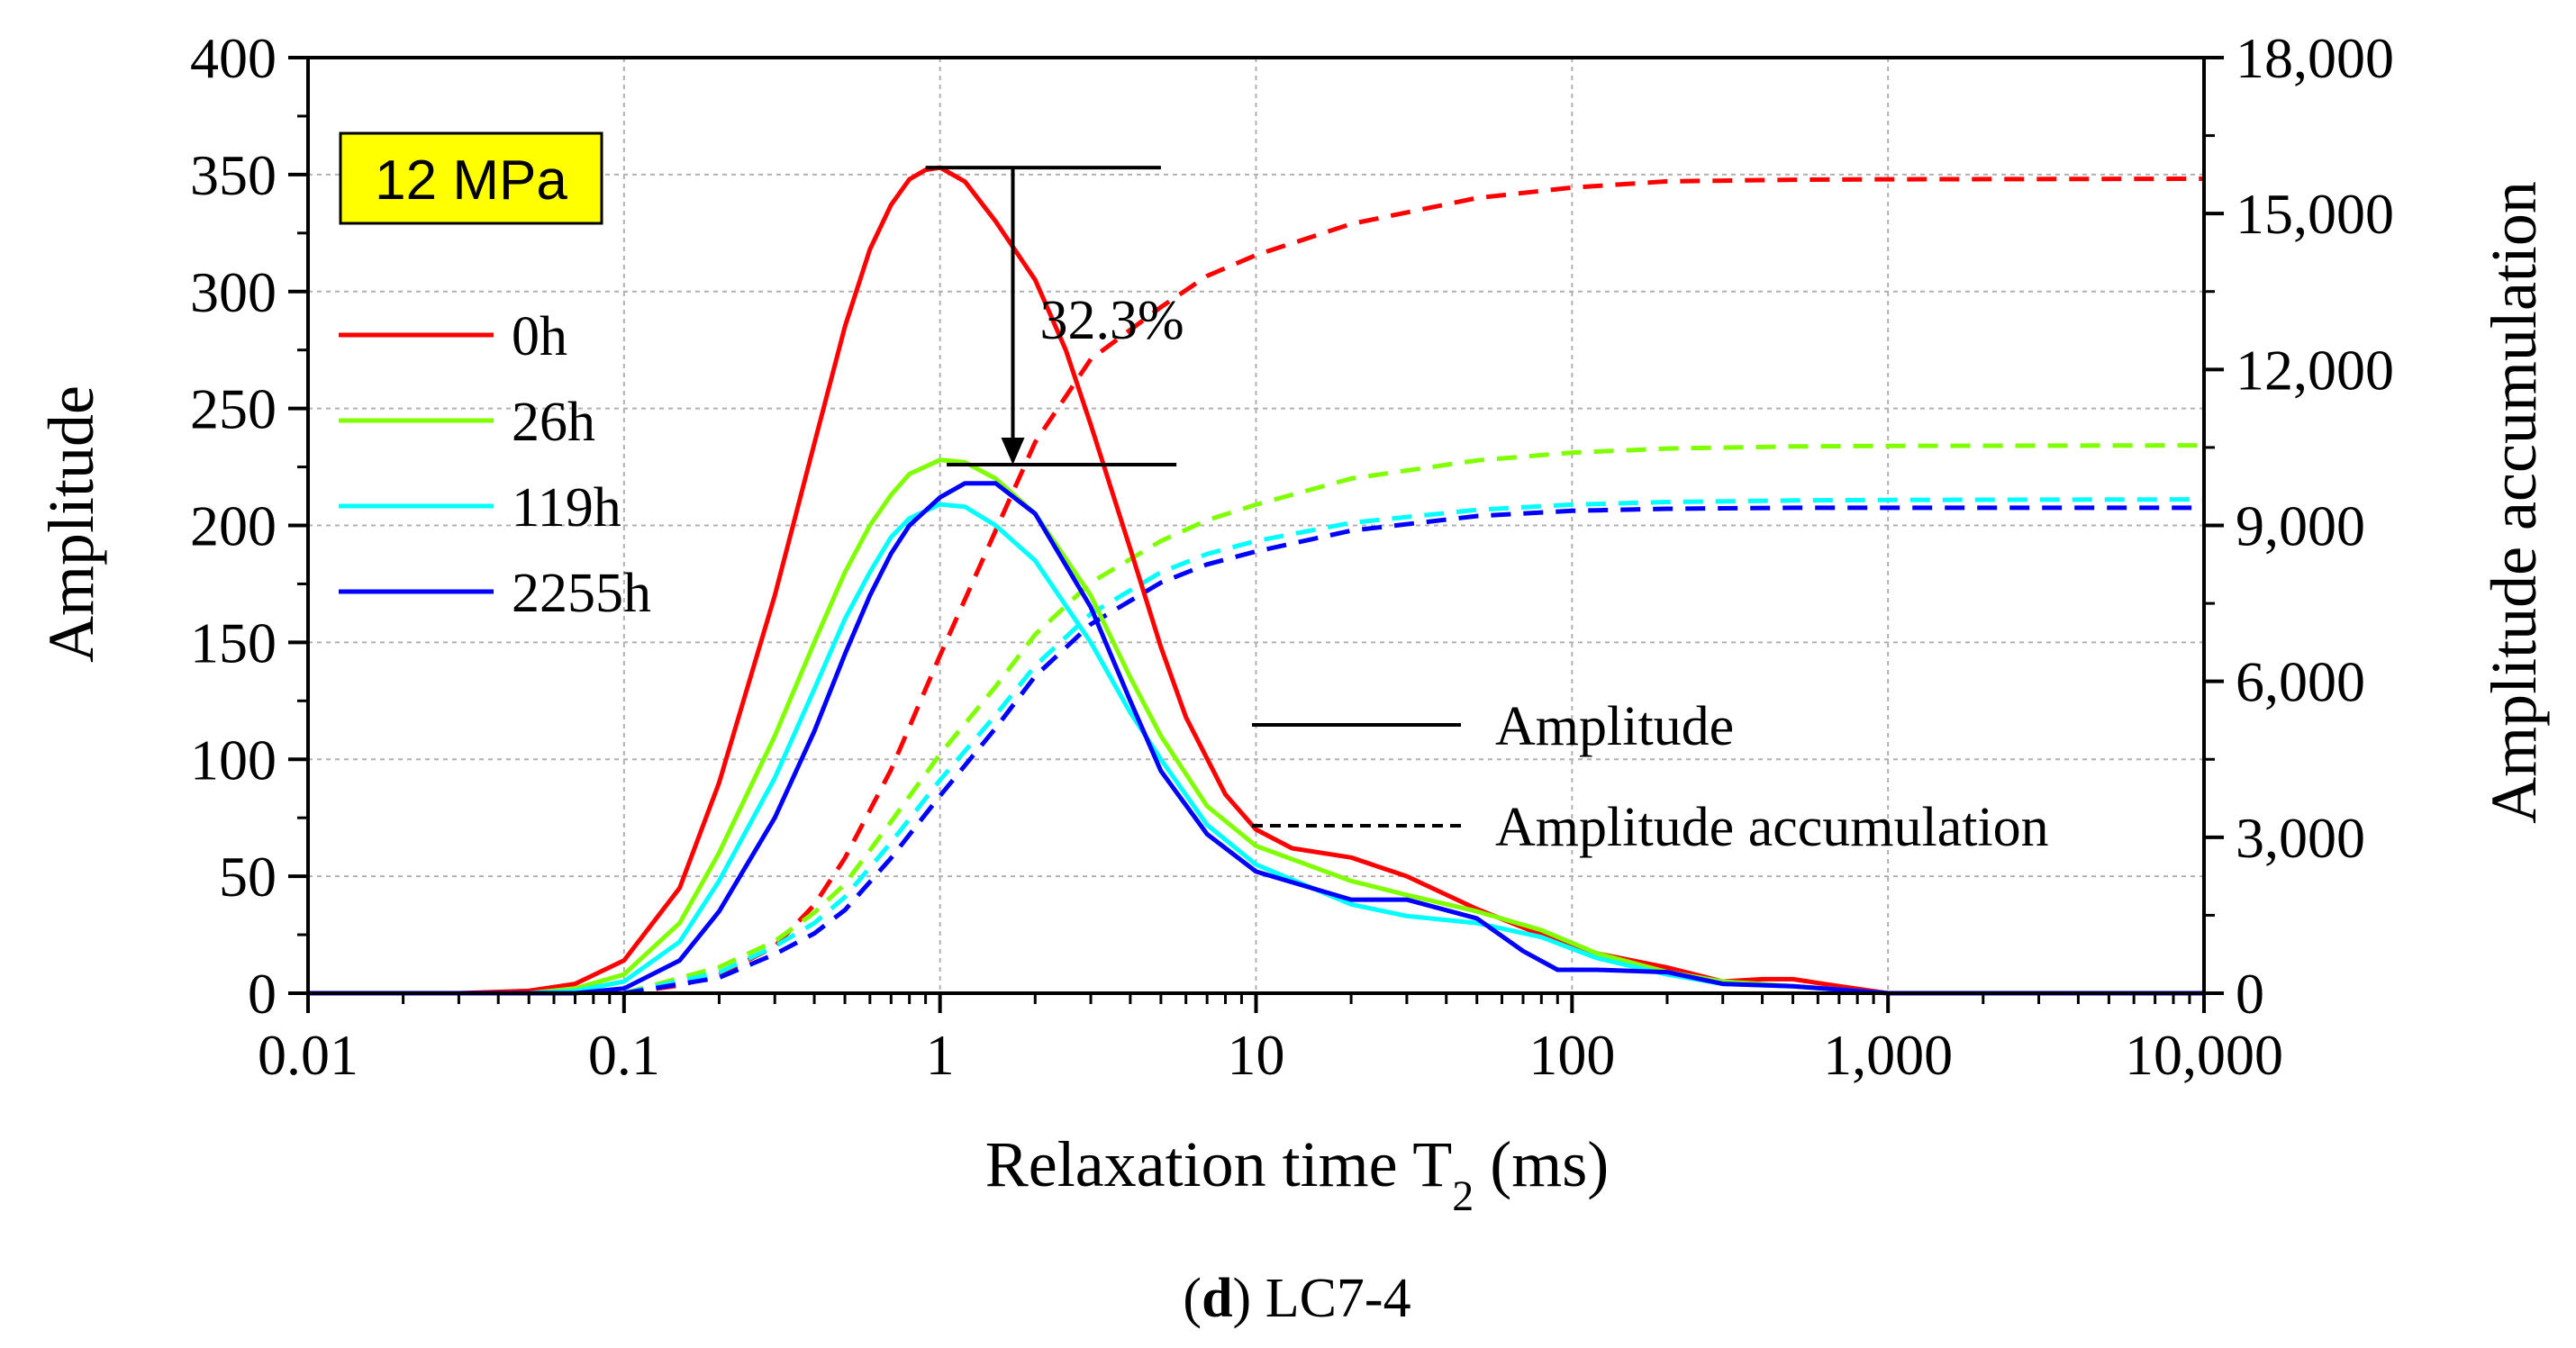  What do you see at coordinates (2315, 58) in the screenshot?
I see `y2-tick-label: 18,000` at bounding box center [2315, 58].